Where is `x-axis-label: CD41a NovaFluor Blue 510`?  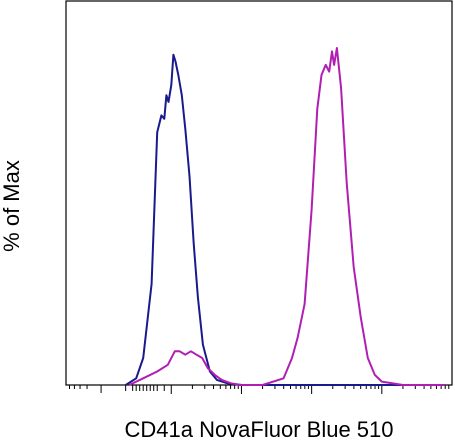 x-axis-label: CD41a NovaFluor Blue 510 is located at coordinates (258, 429).